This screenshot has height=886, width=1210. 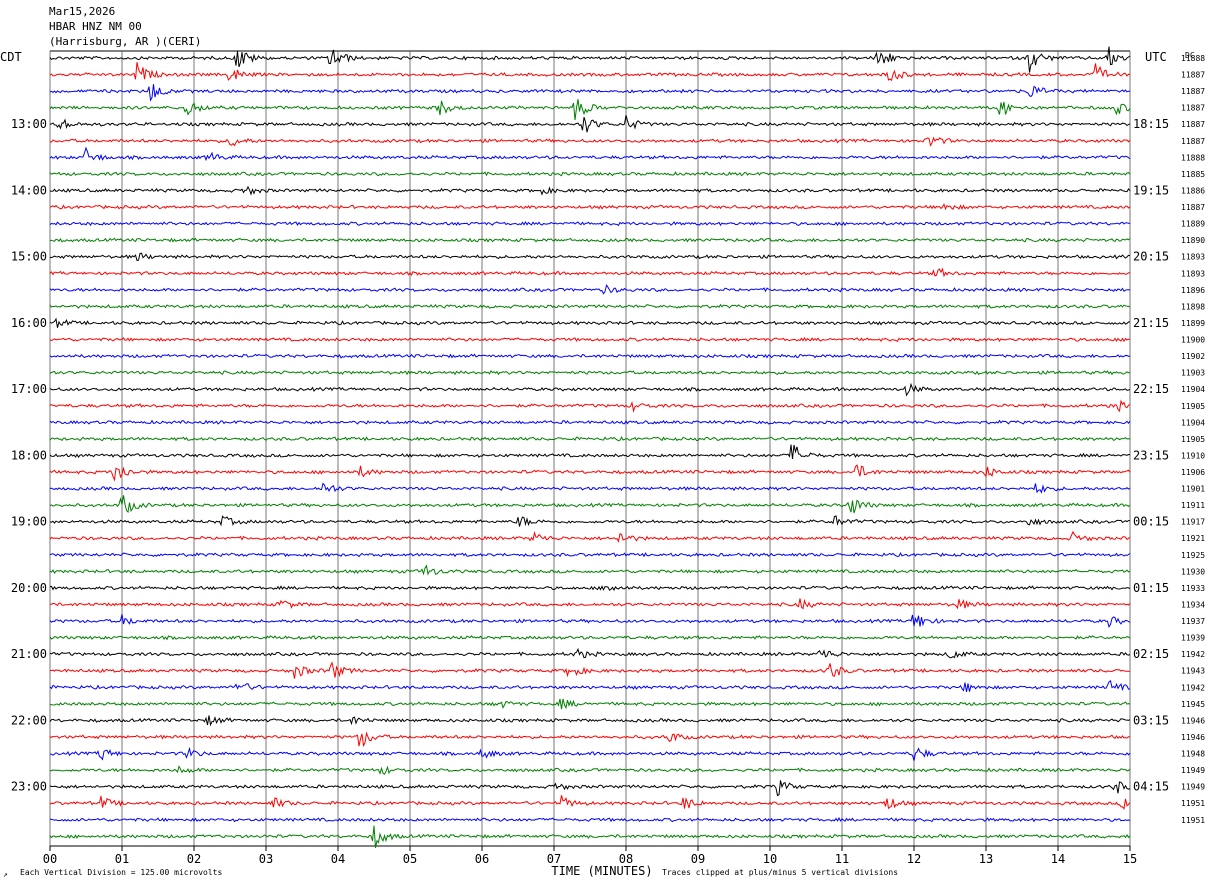 What do you see at coordinates (1151, 588) in the screenshot?
I see `utc-time-label: 01:15` at bounding box center [1151, 588].